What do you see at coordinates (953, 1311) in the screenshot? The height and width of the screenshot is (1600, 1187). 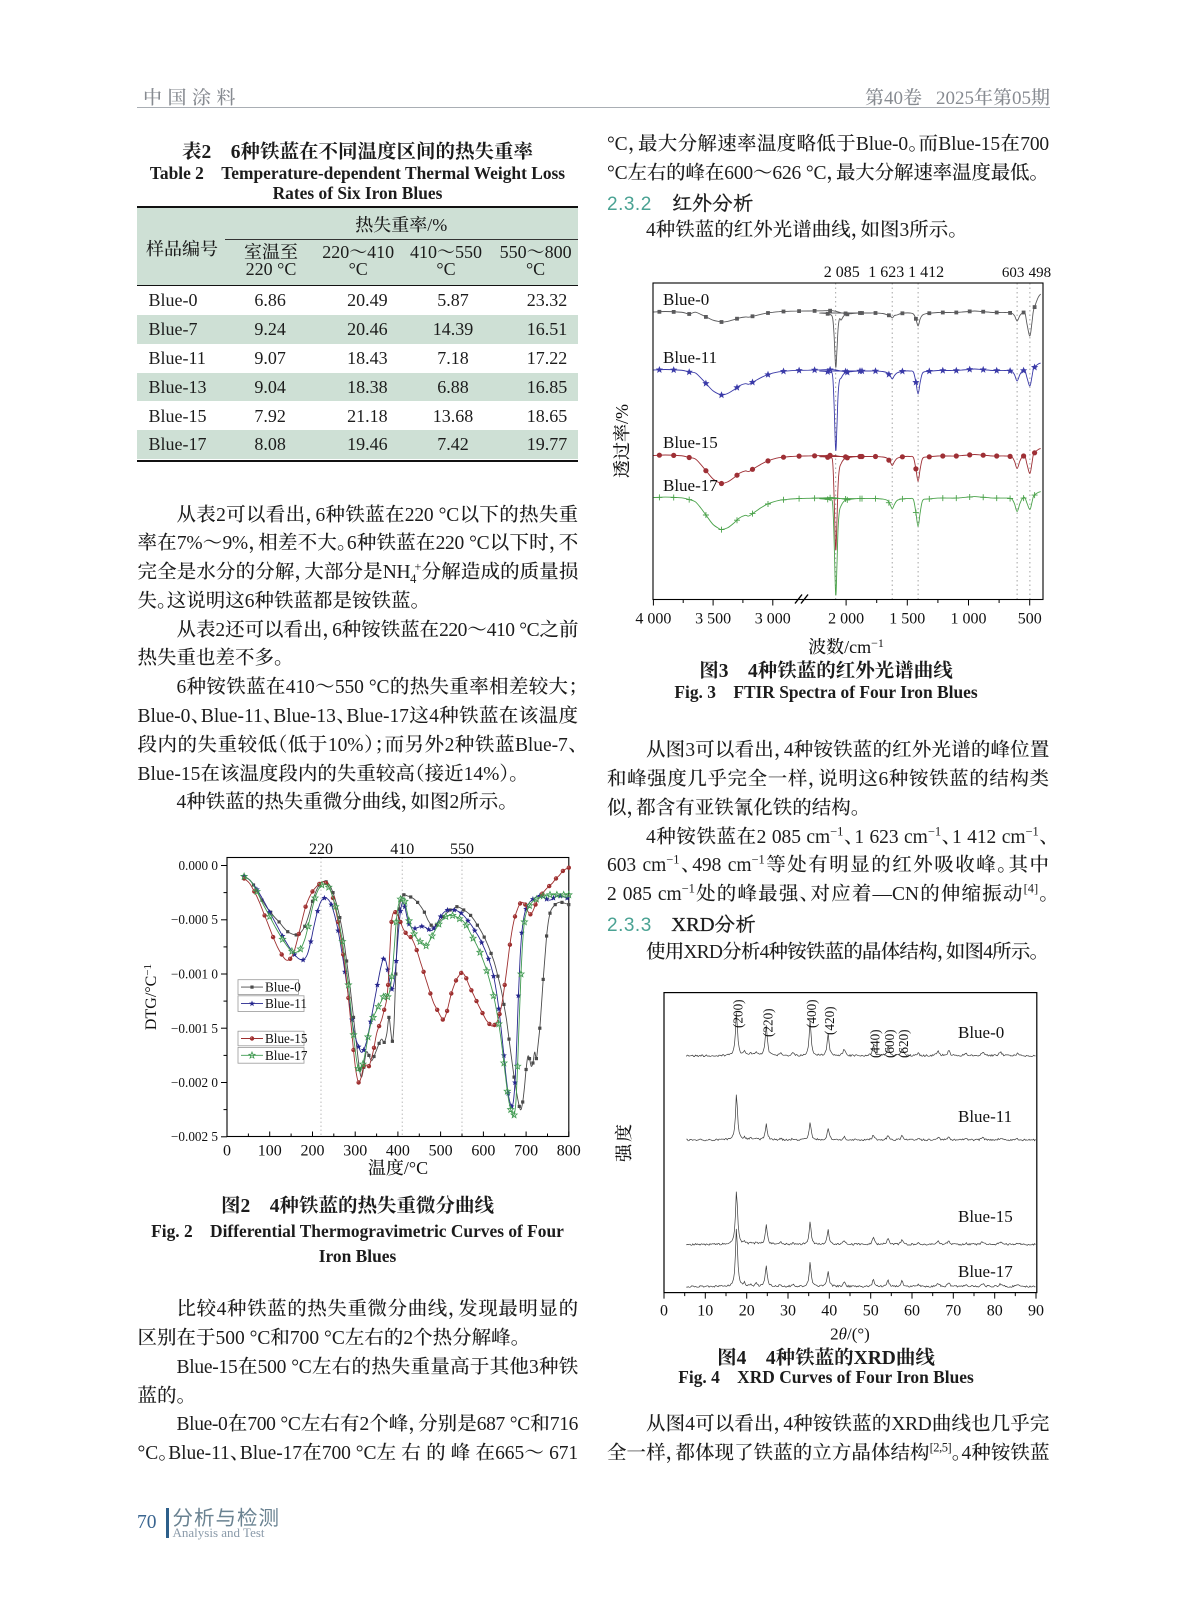 I see `svg-text: 70` at bounding box center [953, 1311].